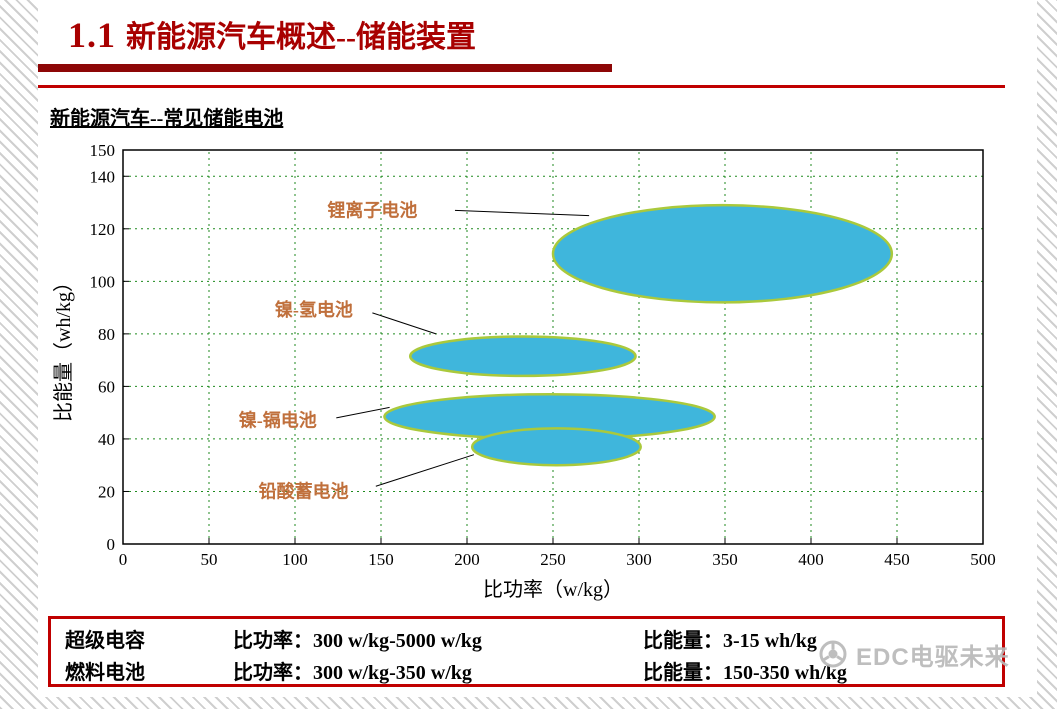  What do you see at coordinates (304, 490) in the screenshot?
I see `battery-label-3: 铅酸蓄电池` at bounding box center [304, 490].